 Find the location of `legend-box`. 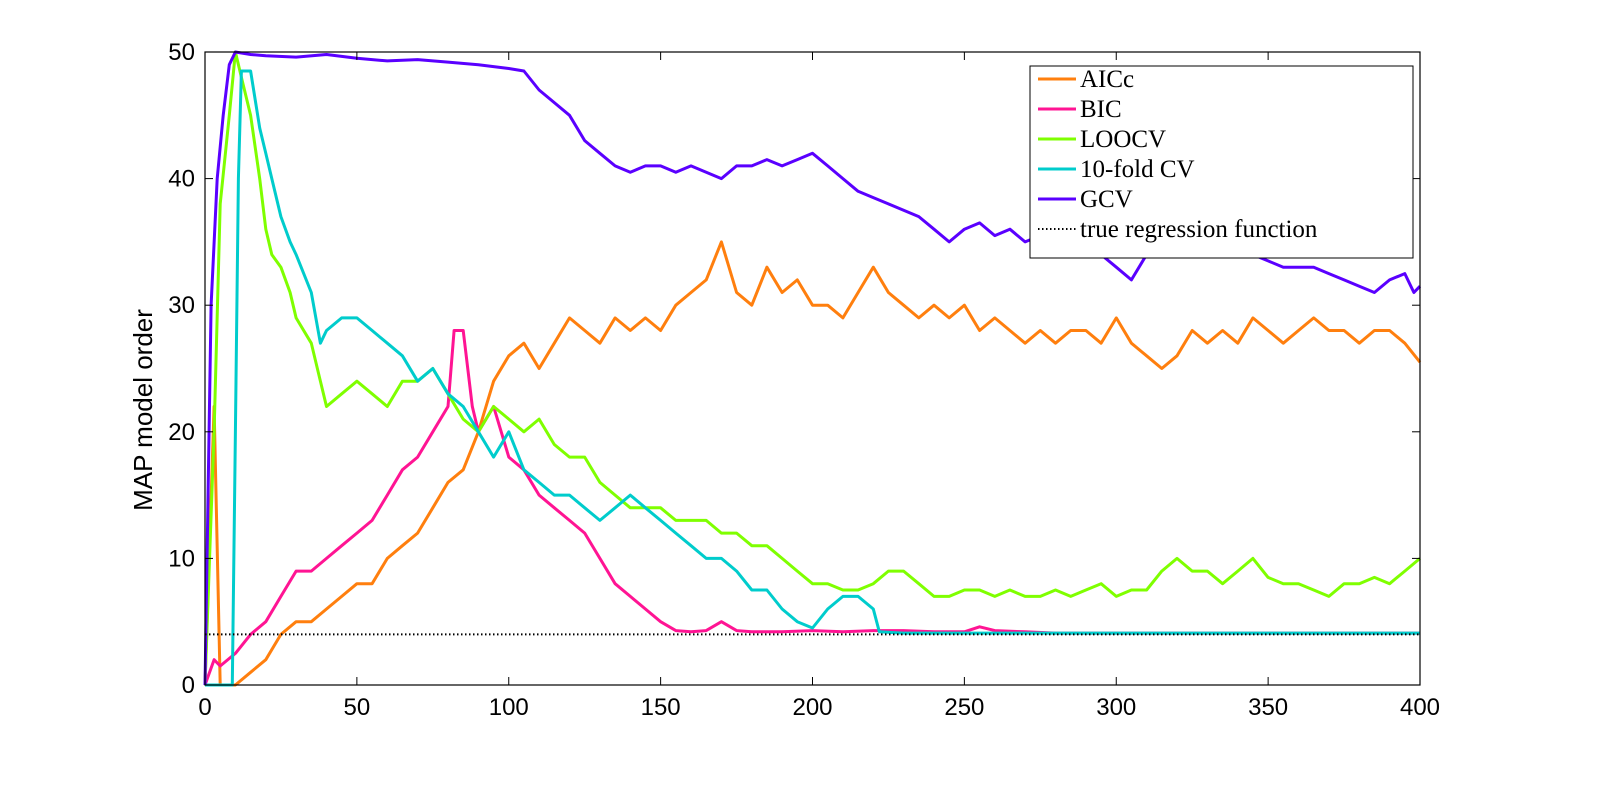

legend-box is located at coordinates (1221, 162).